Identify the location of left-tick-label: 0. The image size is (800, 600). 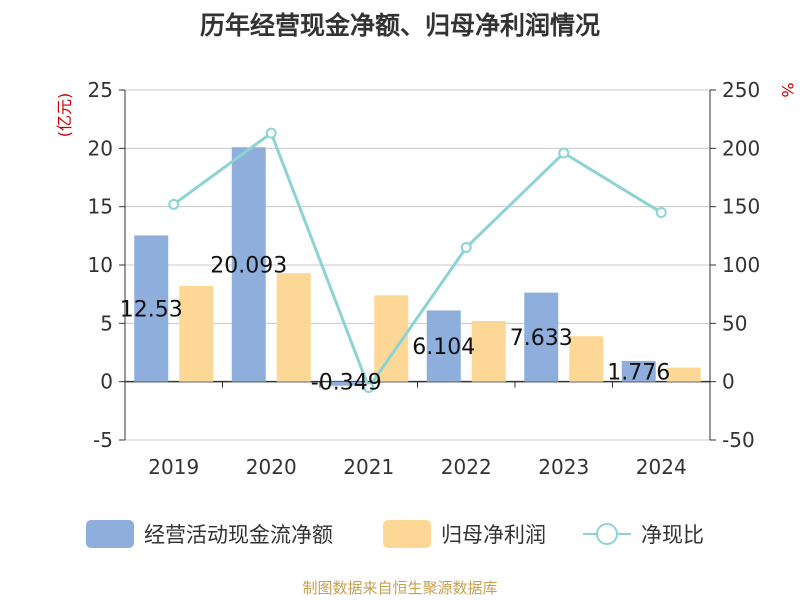
(106, 382).